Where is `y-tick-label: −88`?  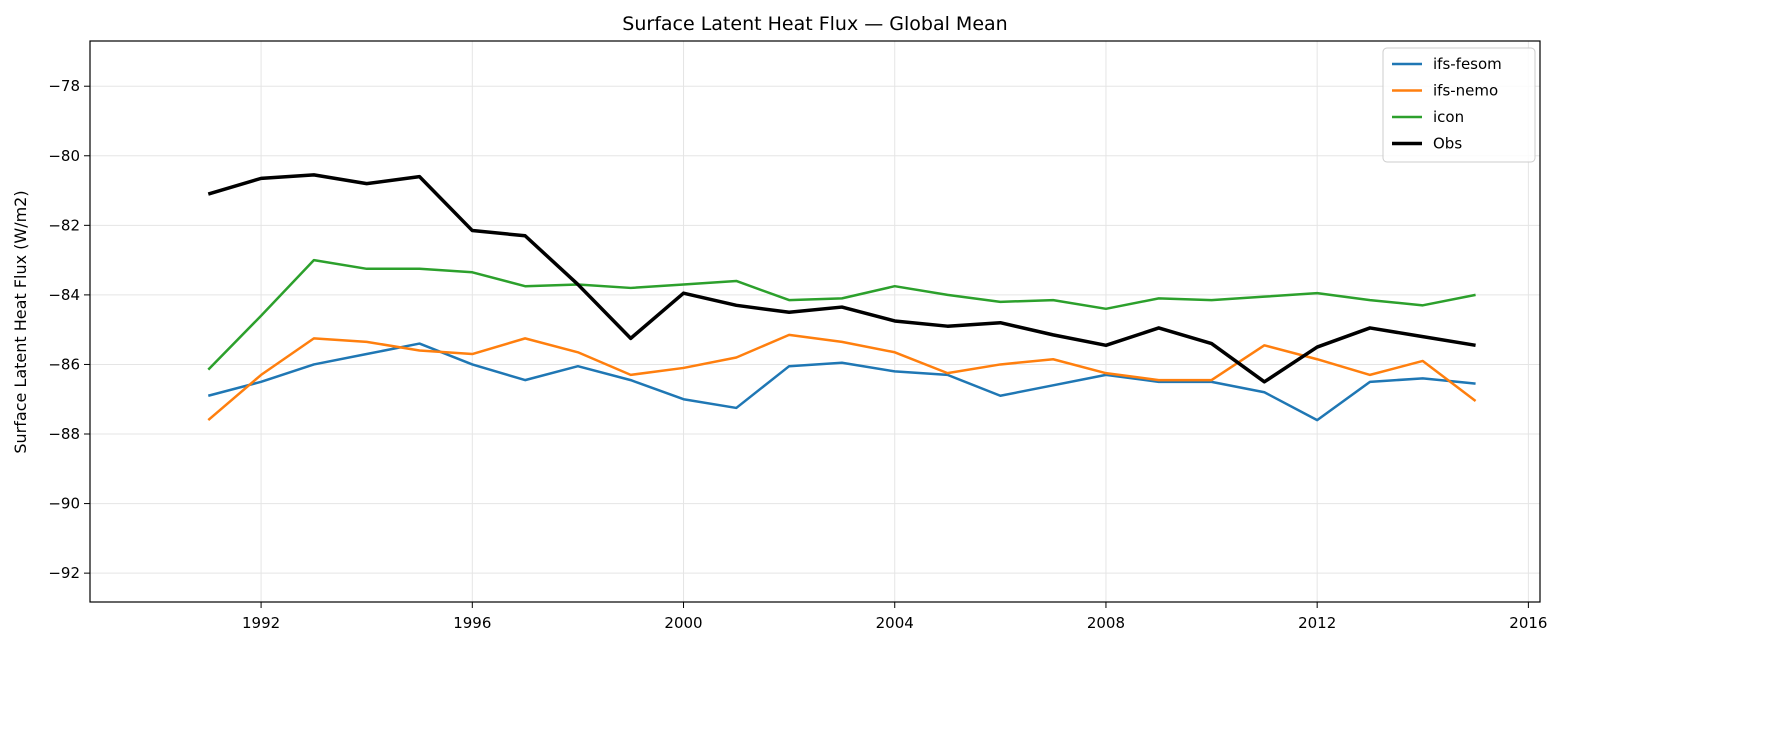
y-tick-label: −88 is located at coordinates (64, 434).